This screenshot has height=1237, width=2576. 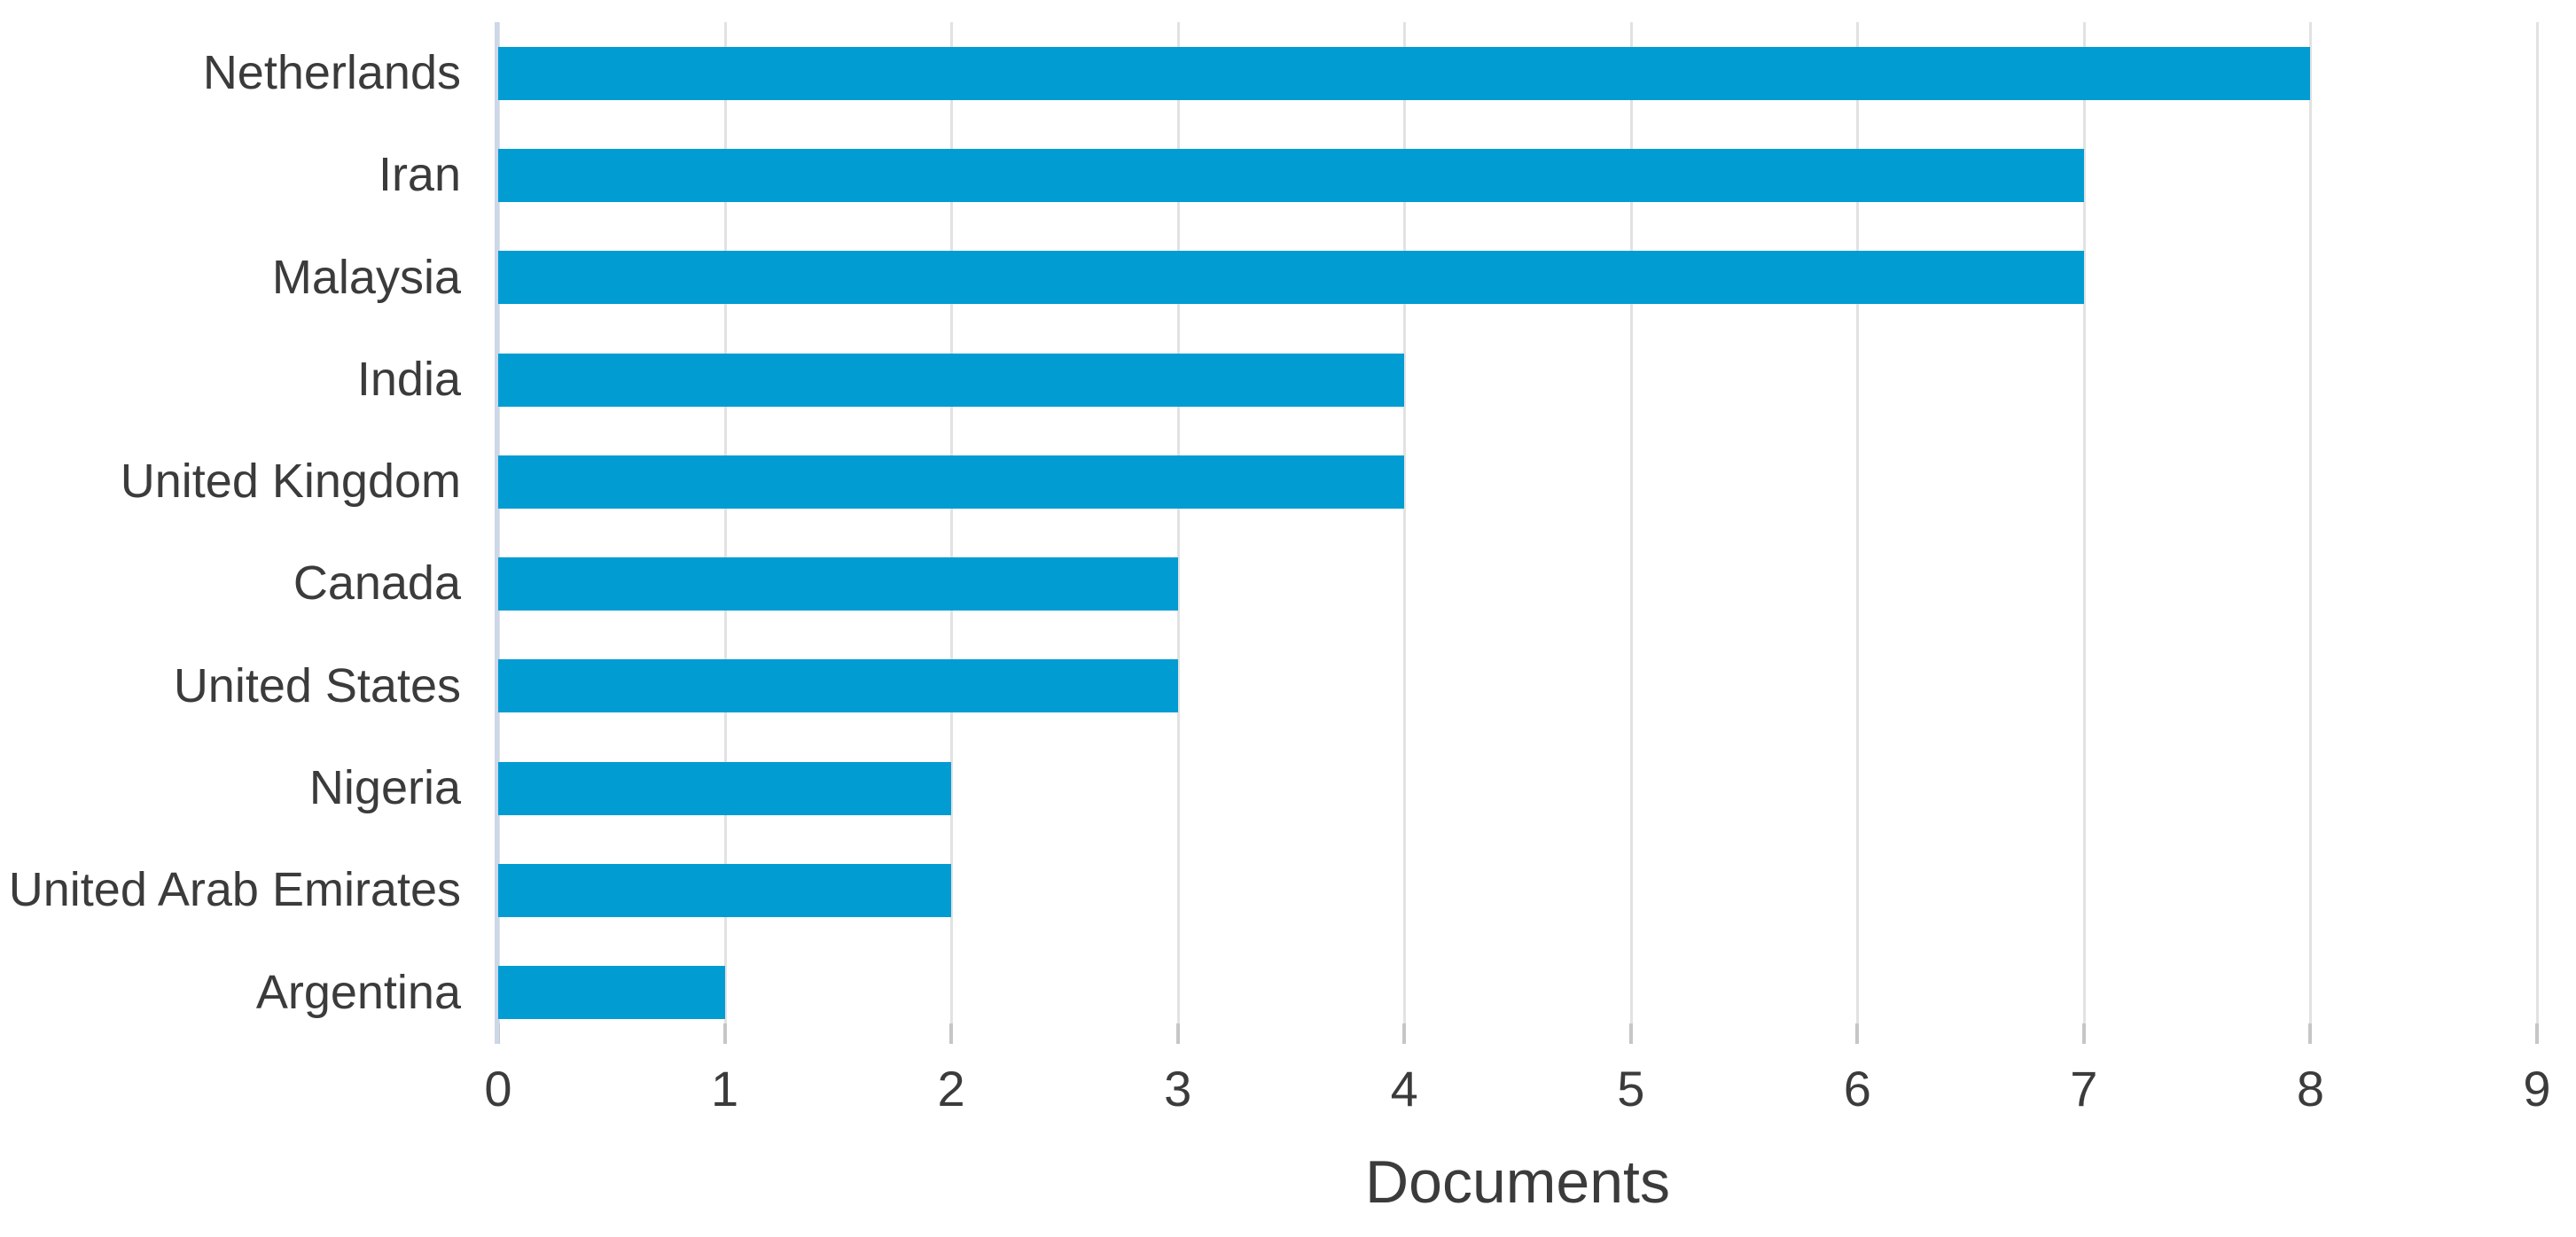 I want to click on x-tick-label-4: 4, so click(x=1404, y=1088).